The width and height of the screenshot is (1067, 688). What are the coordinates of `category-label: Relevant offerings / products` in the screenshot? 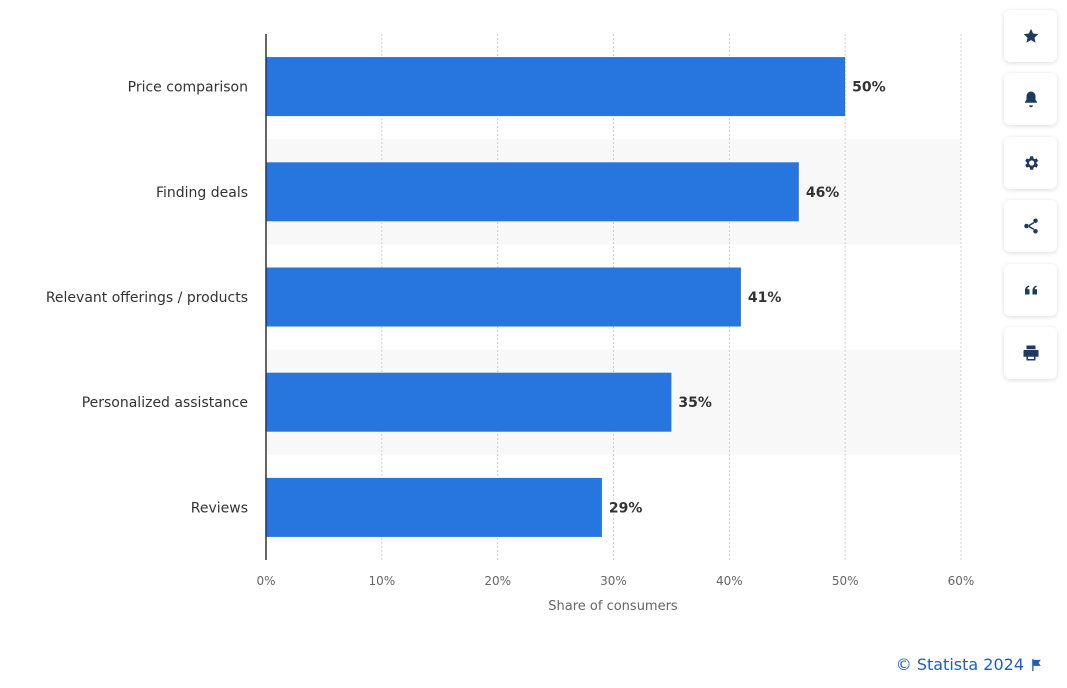 It's located at (147, 298).